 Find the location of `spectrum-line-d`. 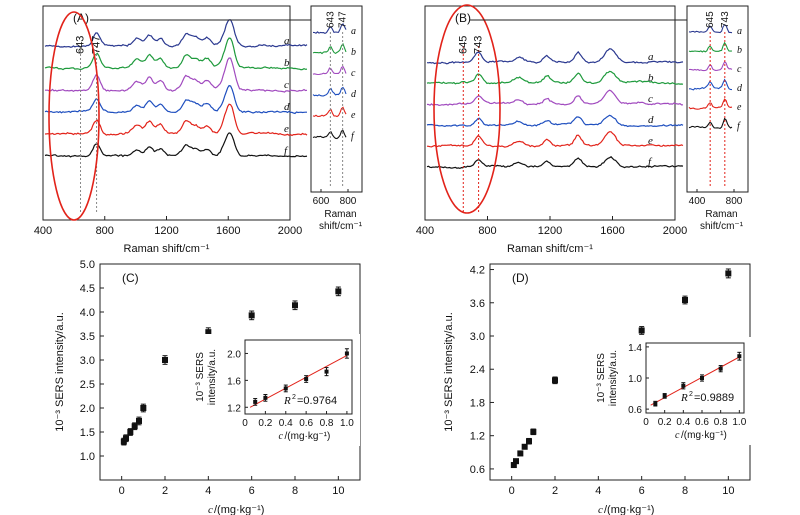

spectrum-line-d is located at coordinates (555, 121).